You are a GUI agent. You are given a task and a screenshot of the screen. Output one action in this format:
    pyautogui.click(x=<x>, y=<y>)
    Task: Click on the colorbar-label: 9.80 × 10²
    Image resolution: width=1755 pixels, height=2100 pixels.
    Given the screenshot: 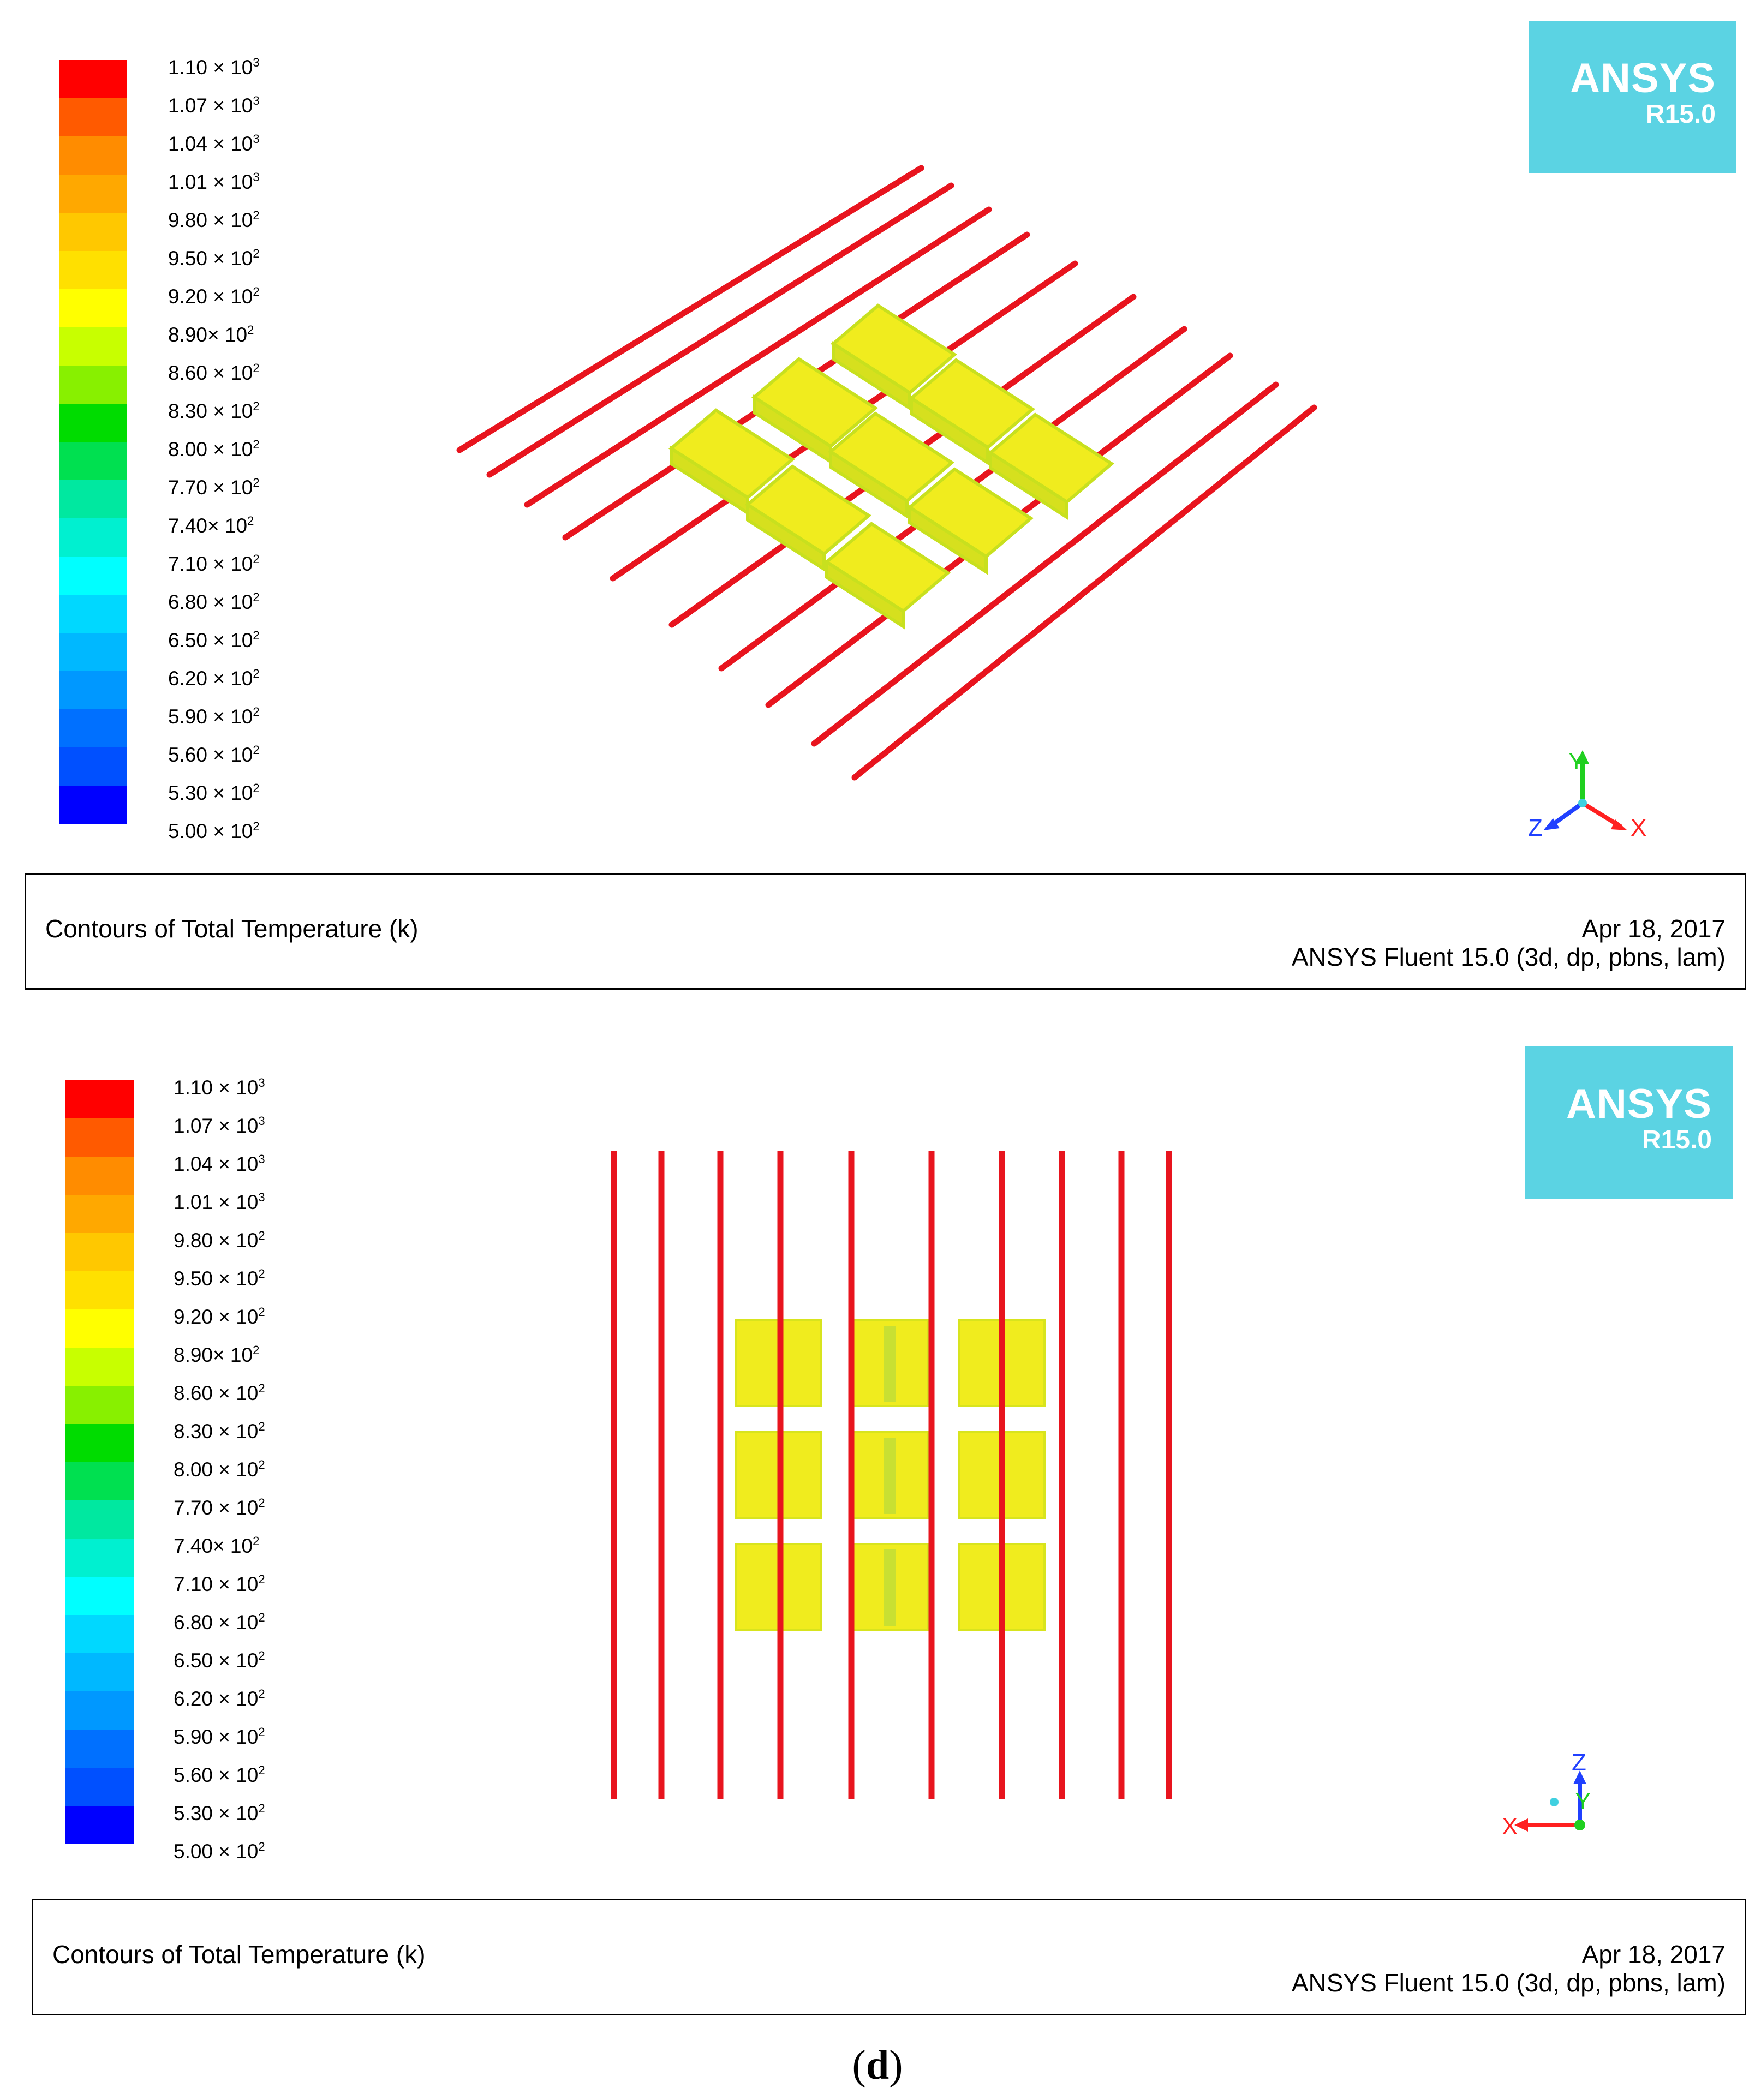 What is the action you would take?
    pyautogui.click(x=244, y=1244)
    